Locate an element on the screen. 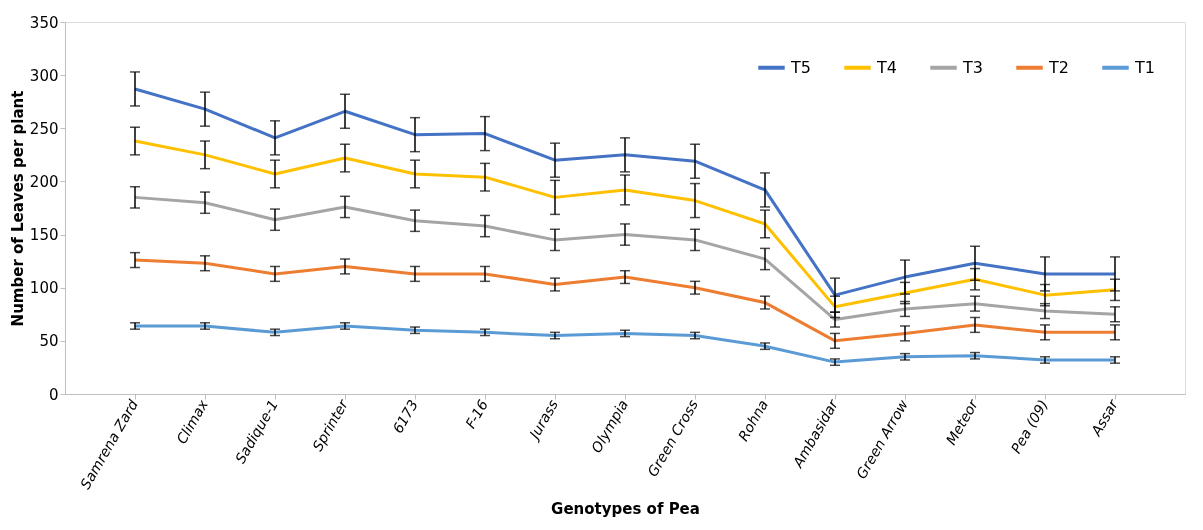  line-series is located at coordinates (625, 300).